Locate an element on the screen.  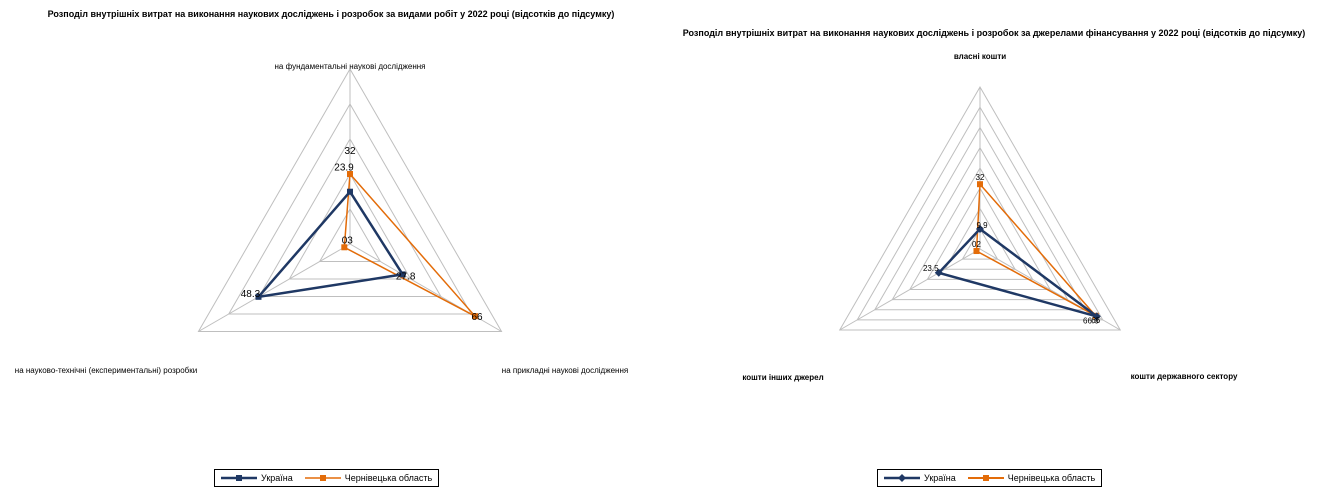
data-label: 48.3 is located at coordinates (251, 294).